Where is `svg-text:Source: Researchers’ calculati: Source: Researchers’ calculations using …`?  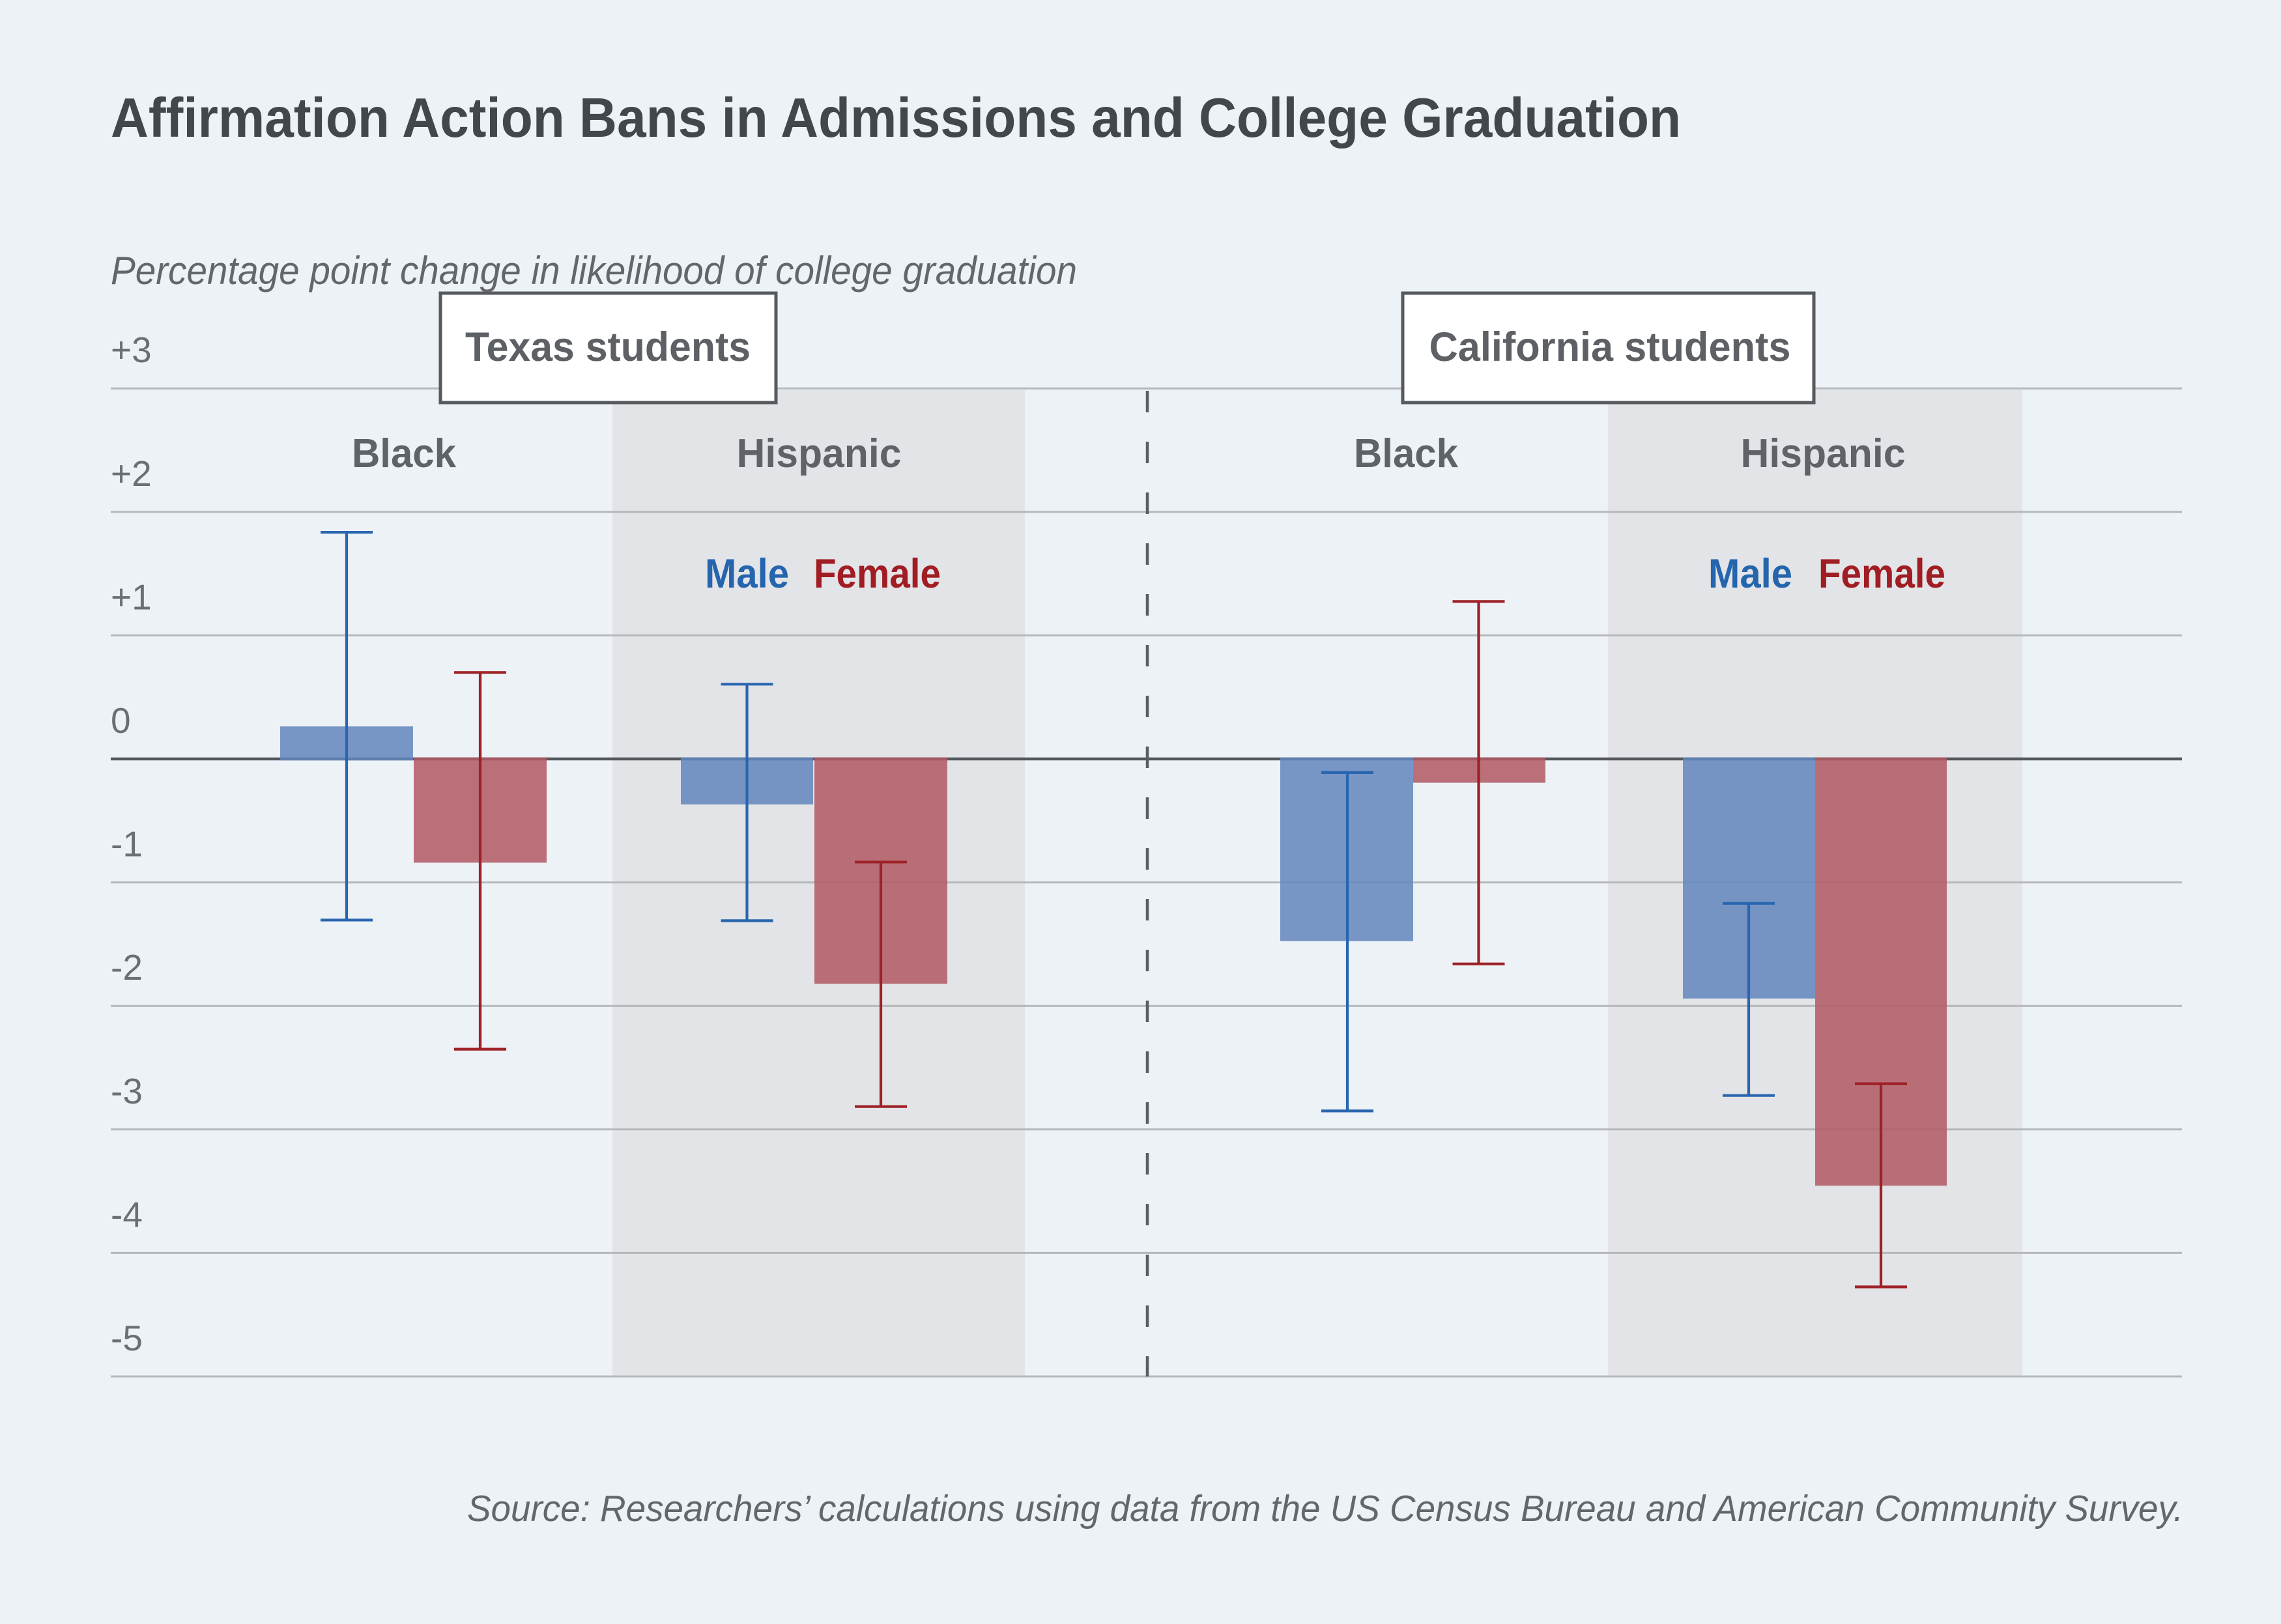 svg-text:Source: Researchers’ calculati: Source: Researchers’ calculations using … is located at coordinates (1325, 1509).